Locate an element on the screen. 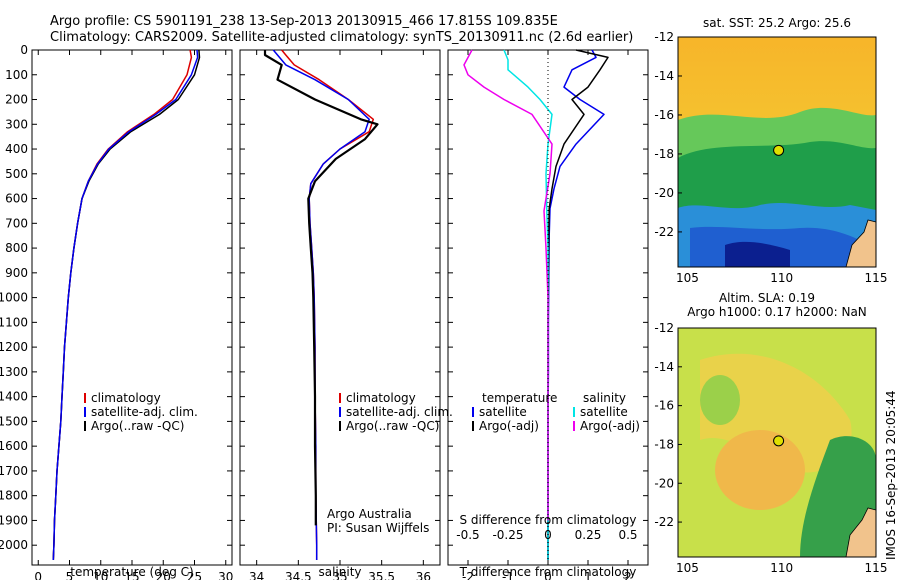  y-tick-label: 1800 is located at coordinates (14, 496).